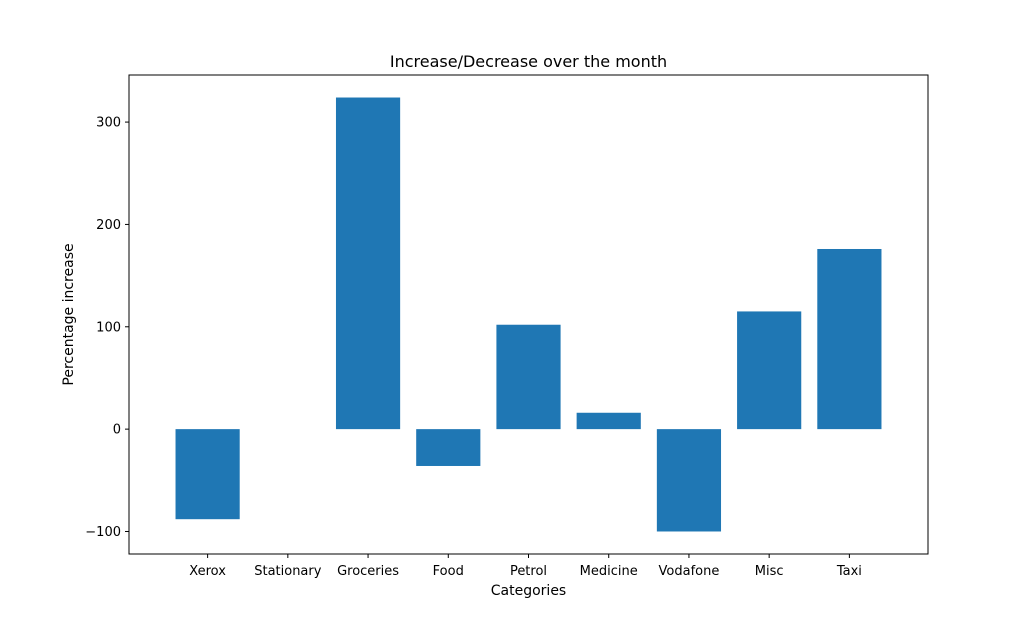  I want to click on y-tick-label: 200, so click(108, 225).